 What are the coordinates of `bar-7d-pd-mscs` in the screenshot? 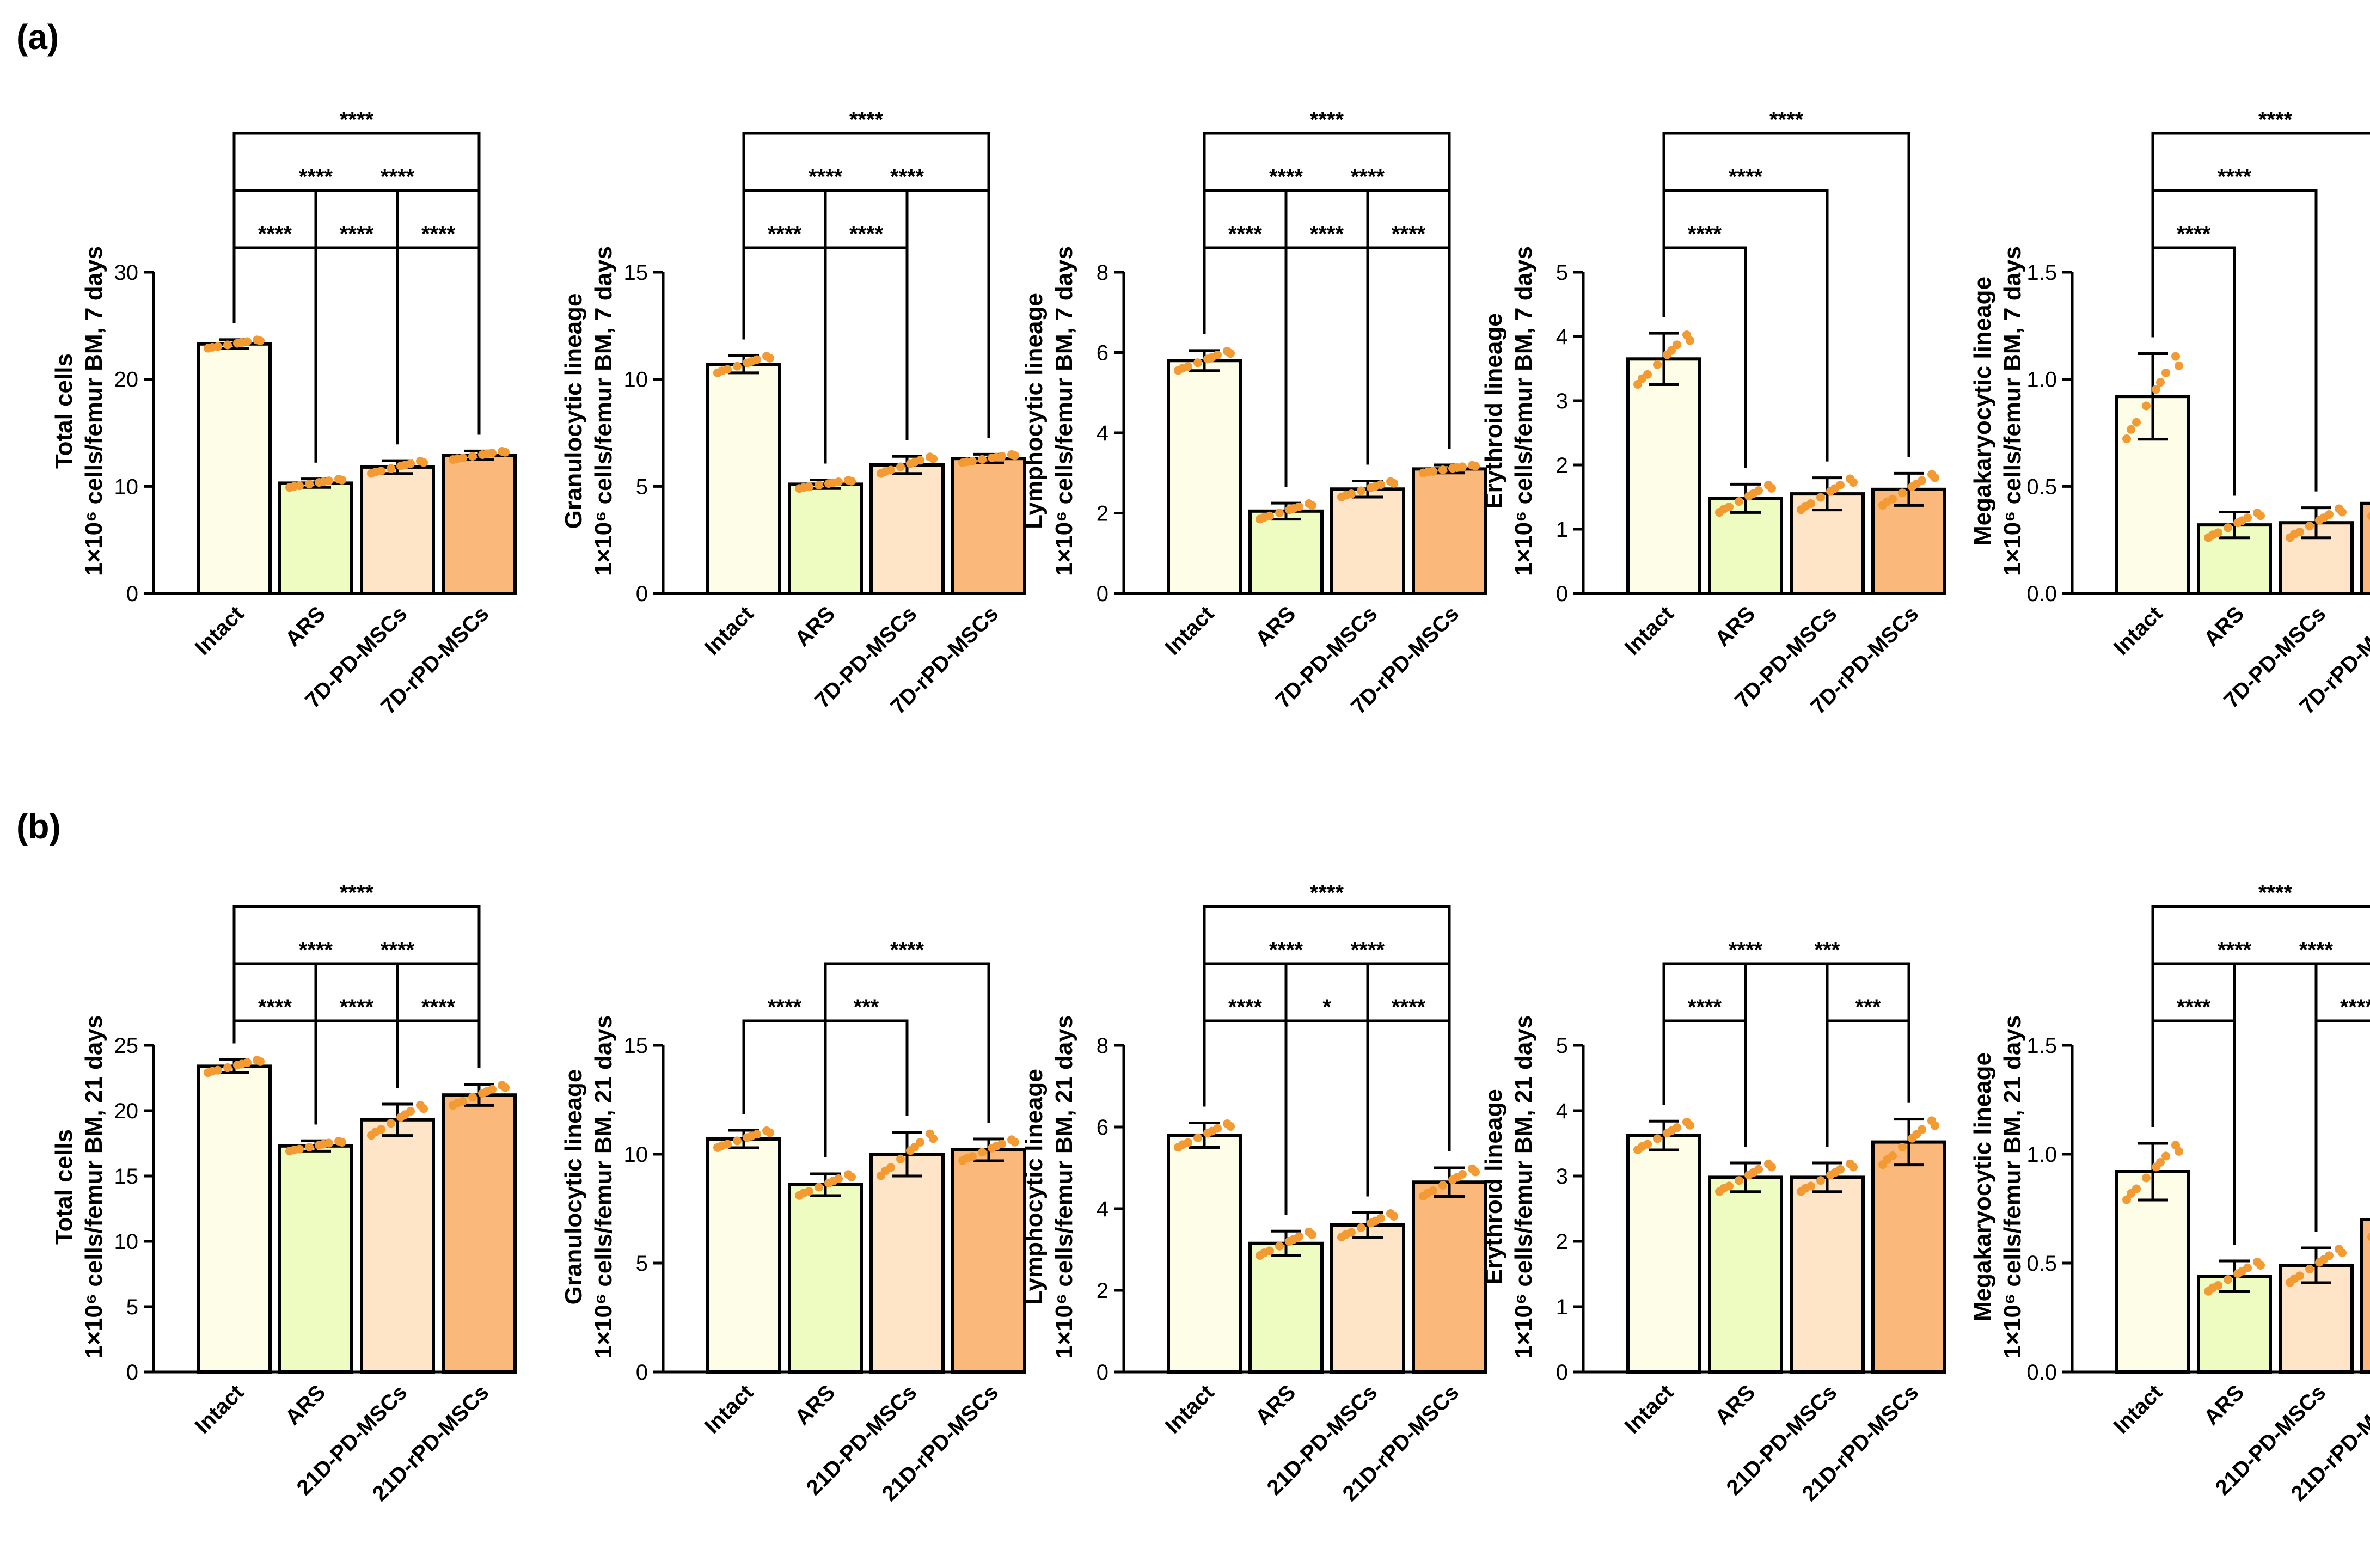 It's located at (397, 530).